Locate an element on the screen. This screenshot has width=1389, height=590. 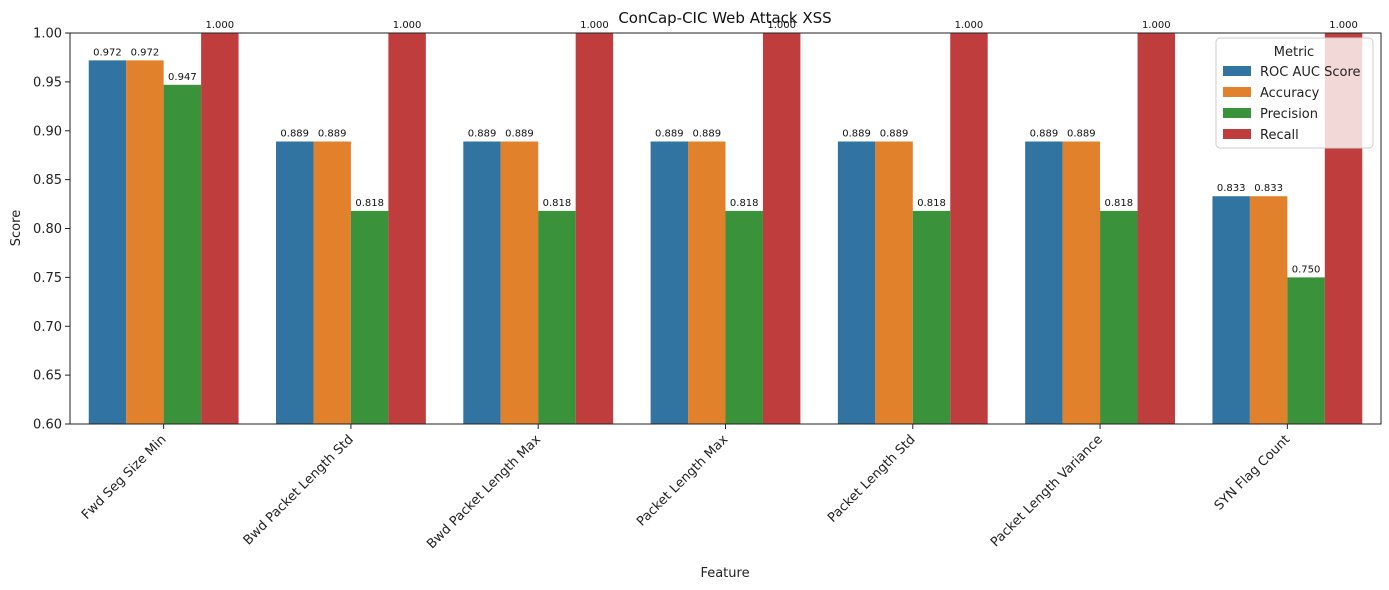
y-tick-label: 0.90 is located at coordinates (47, 131).